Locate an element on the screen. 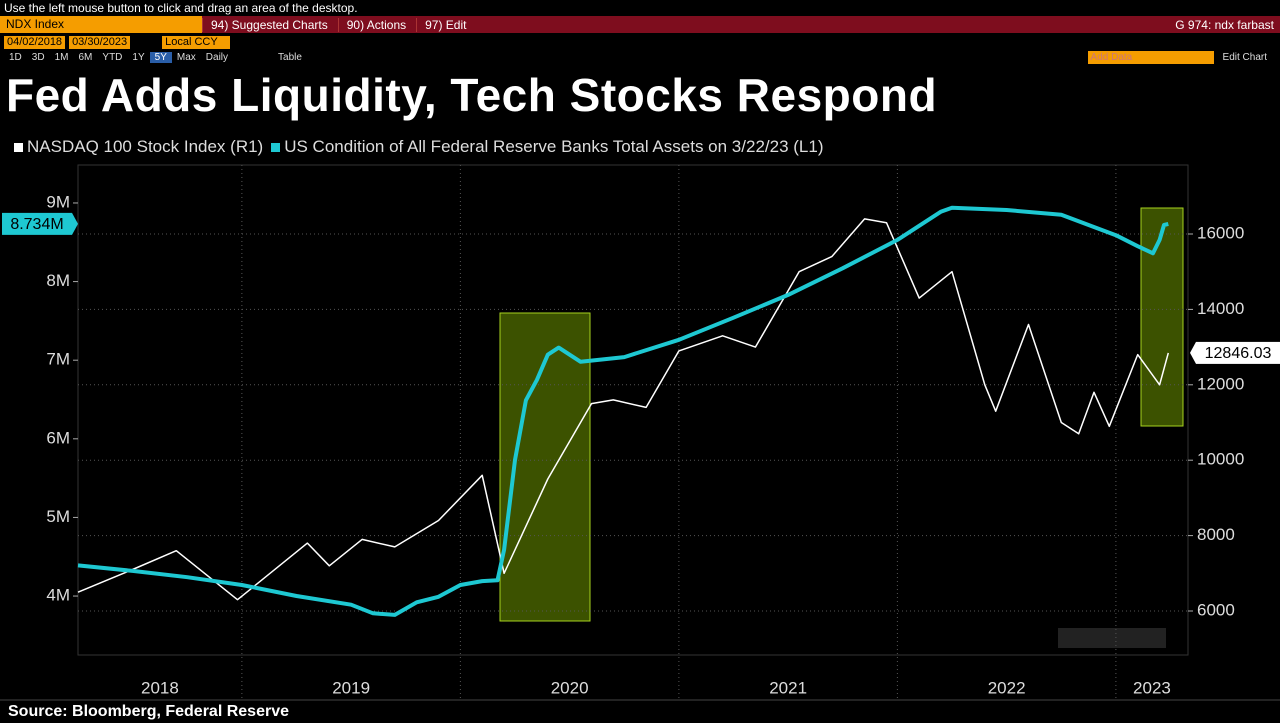 The height and width of the screenshot is (723, 1280). period-button: 1M is located at coordinates (61, 57).